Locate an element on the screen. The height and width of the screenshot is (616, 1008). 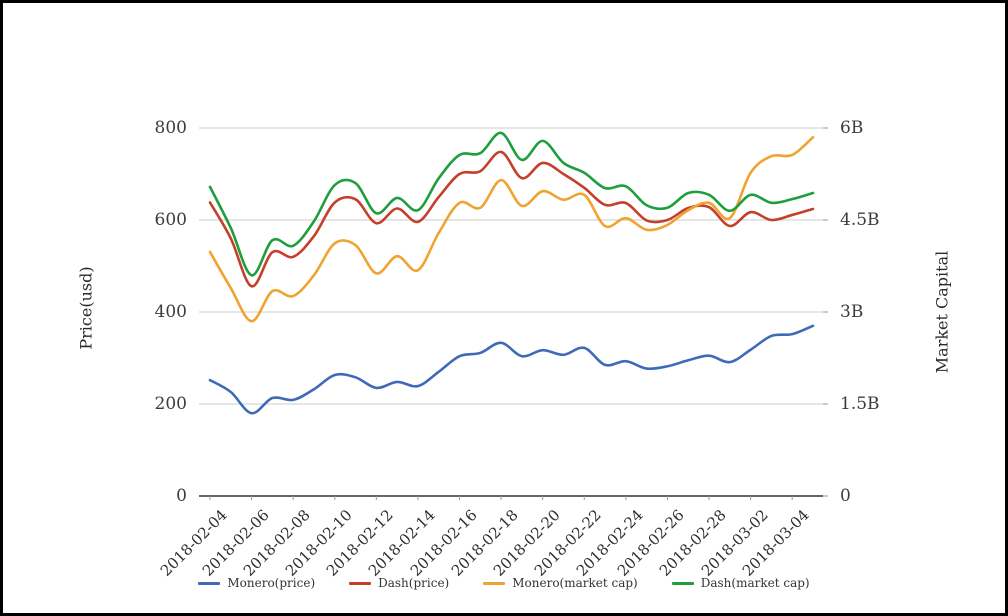
dash-price-swatch-icon is located at coordinates (360, 583).